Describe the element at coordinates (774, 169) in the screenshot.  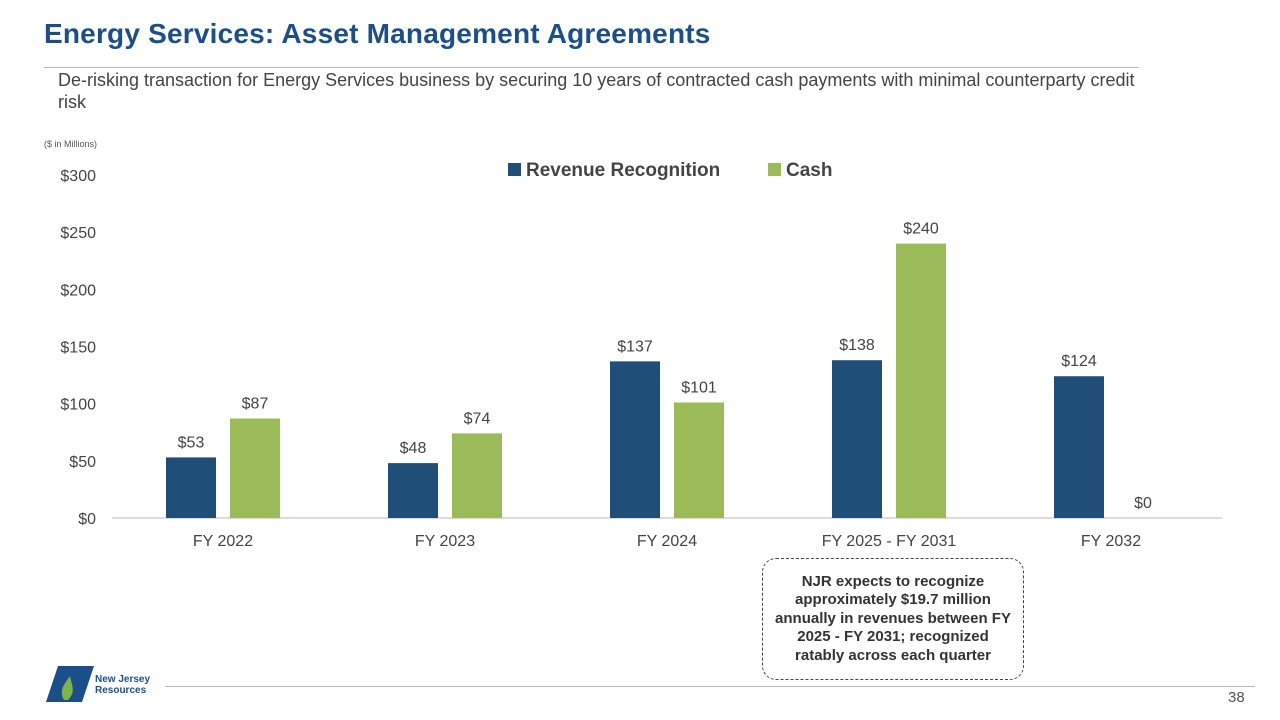
I see `legend-swatch-cash` at that location.